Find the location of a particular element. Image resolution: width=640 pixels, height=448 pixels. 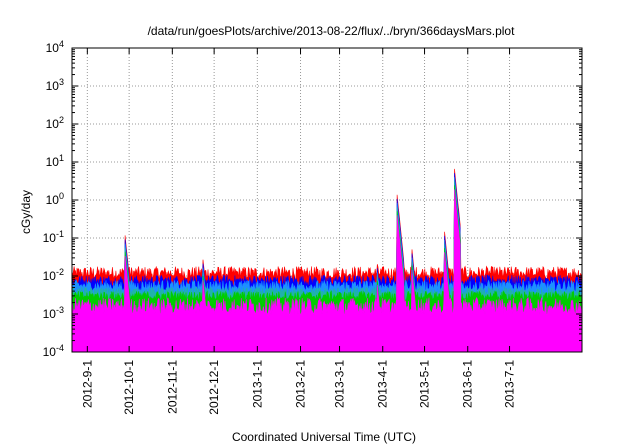

y-tick-label-exponent: 2 is located at coordinates (61, 120).